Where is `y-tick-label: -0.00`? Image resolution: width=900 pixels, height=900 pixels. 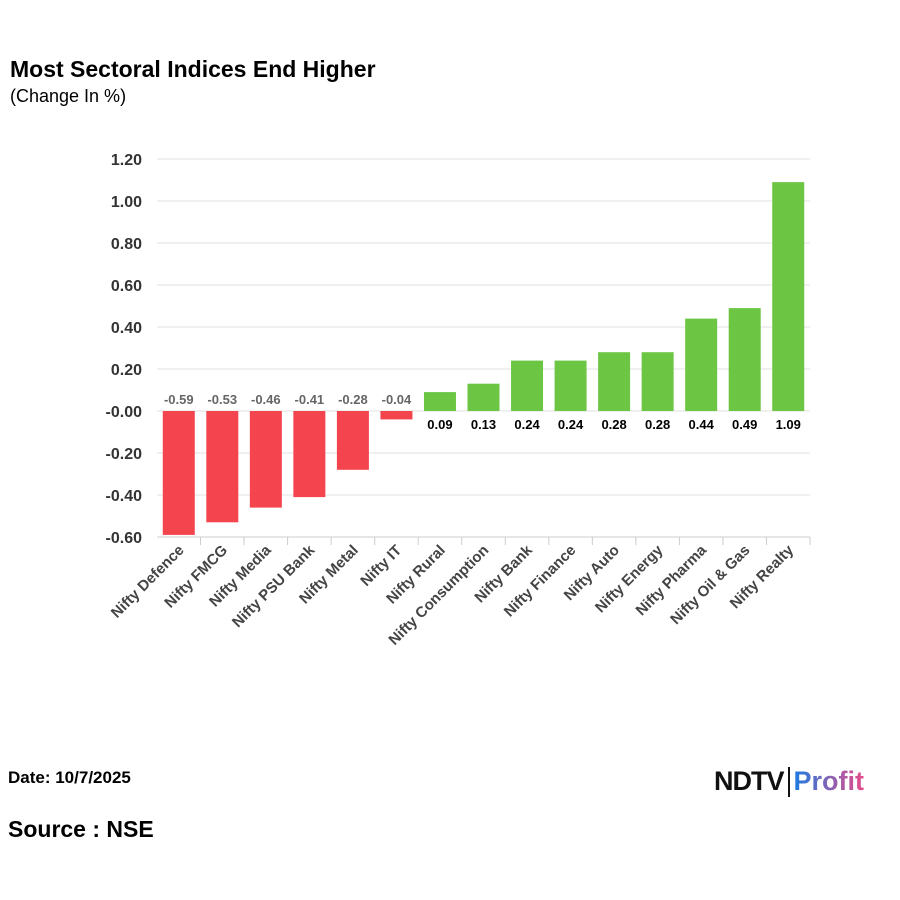
y-tick-label: -0.00 is located at coordinates (124, 412).